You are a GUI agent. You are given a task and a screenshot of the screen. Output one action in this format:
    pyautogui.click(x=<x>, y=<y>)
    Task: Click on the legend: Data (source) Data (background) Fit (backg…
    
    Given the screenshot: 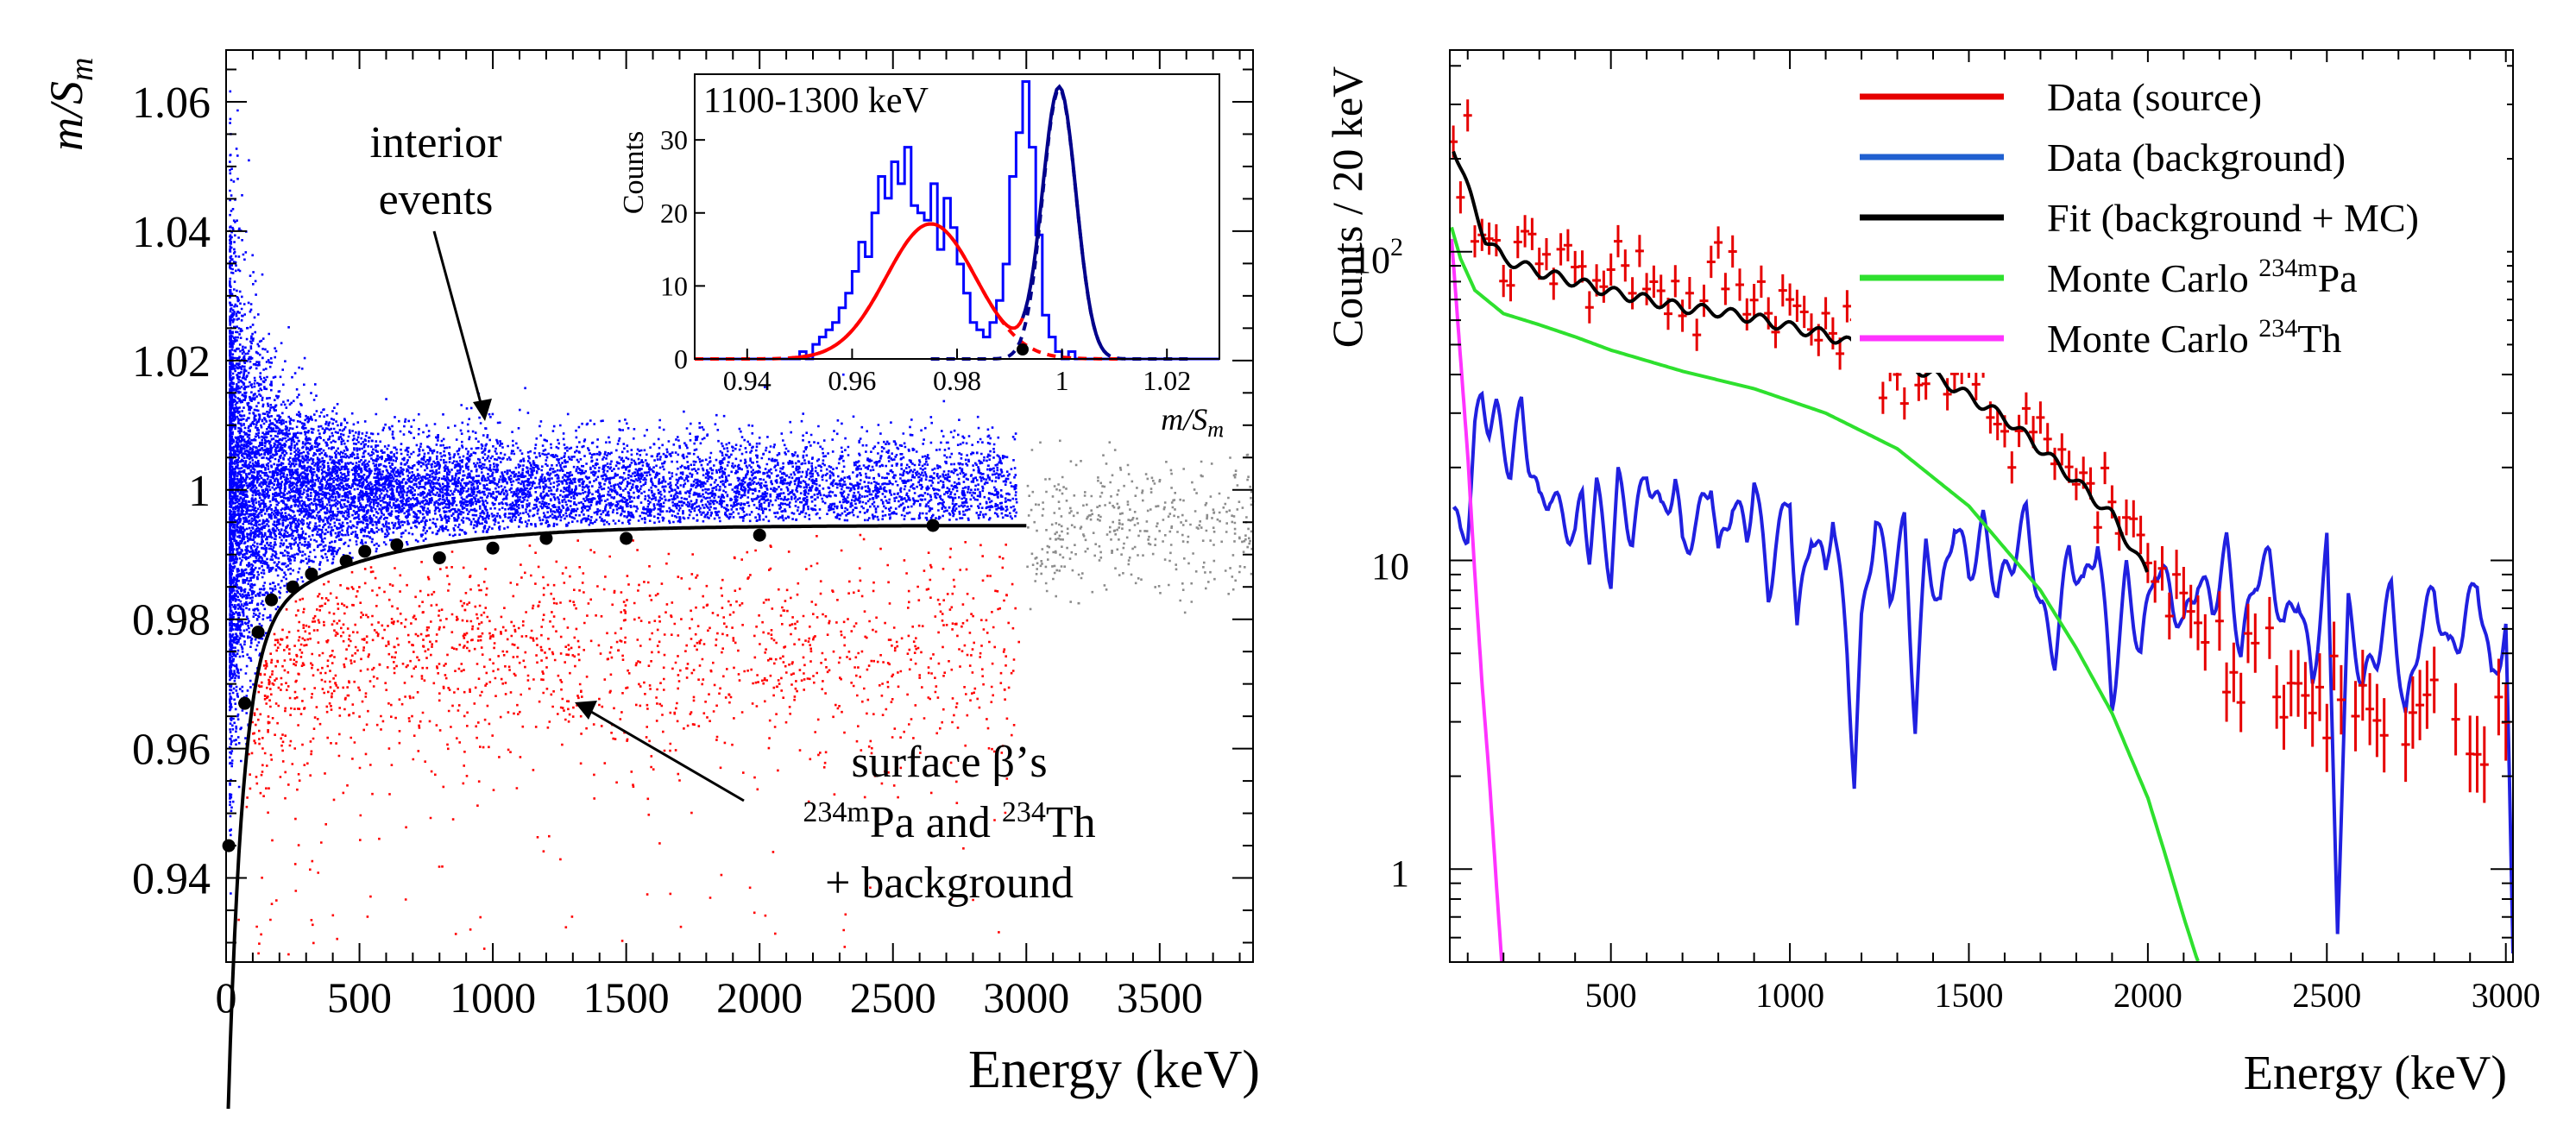 What is the action you would take?
    pyautogui.click(x=2179, y=217)
    